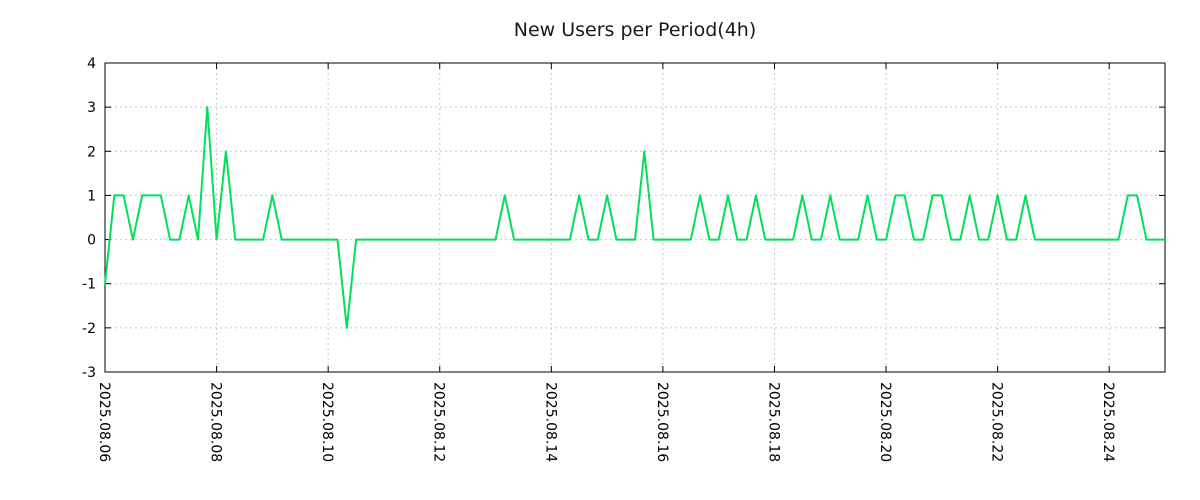  Describe the element at coordinates (89, 329) in the screenshot. I see `y-tick-label: -2` at that location.